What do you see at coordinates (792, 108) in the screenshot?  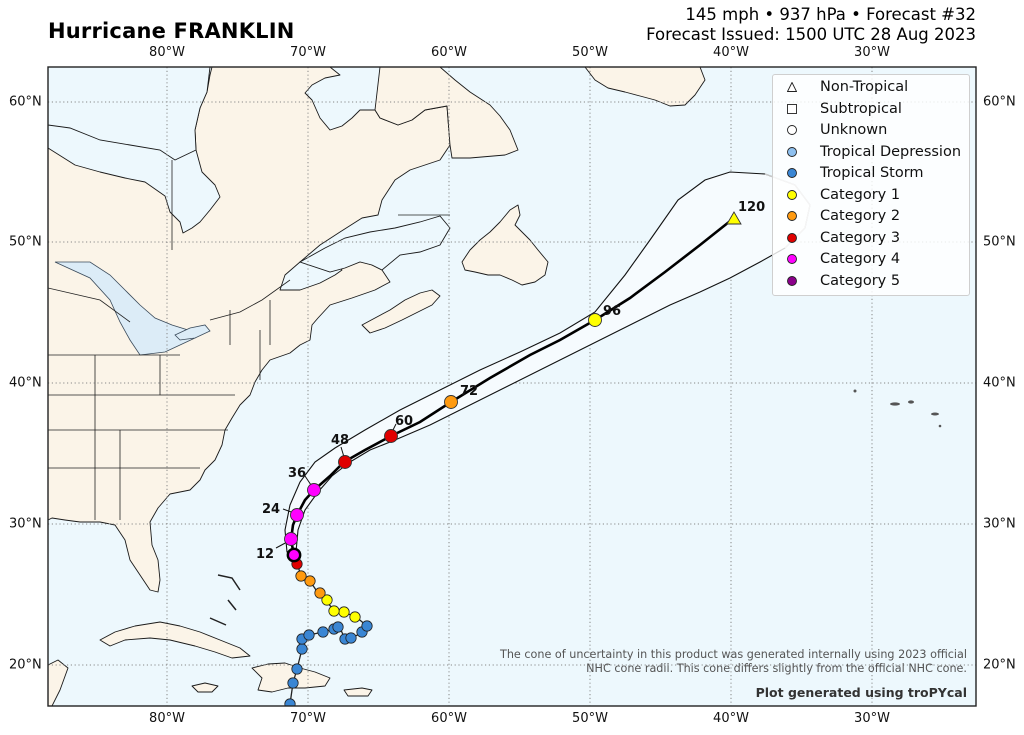 I see `square-icon` at bounding box center [792, 108].